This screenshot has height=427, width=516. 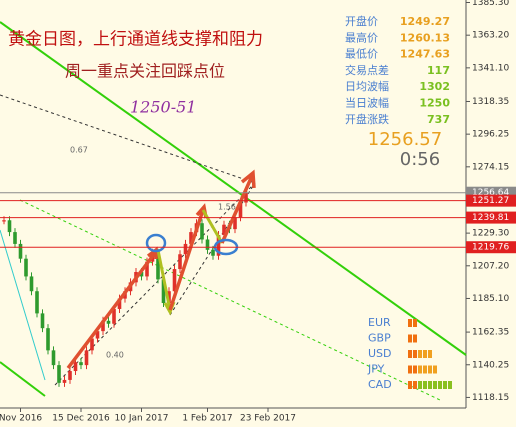 I want to click on y-tick-label: 1229.30, so click(x=490, y=234).